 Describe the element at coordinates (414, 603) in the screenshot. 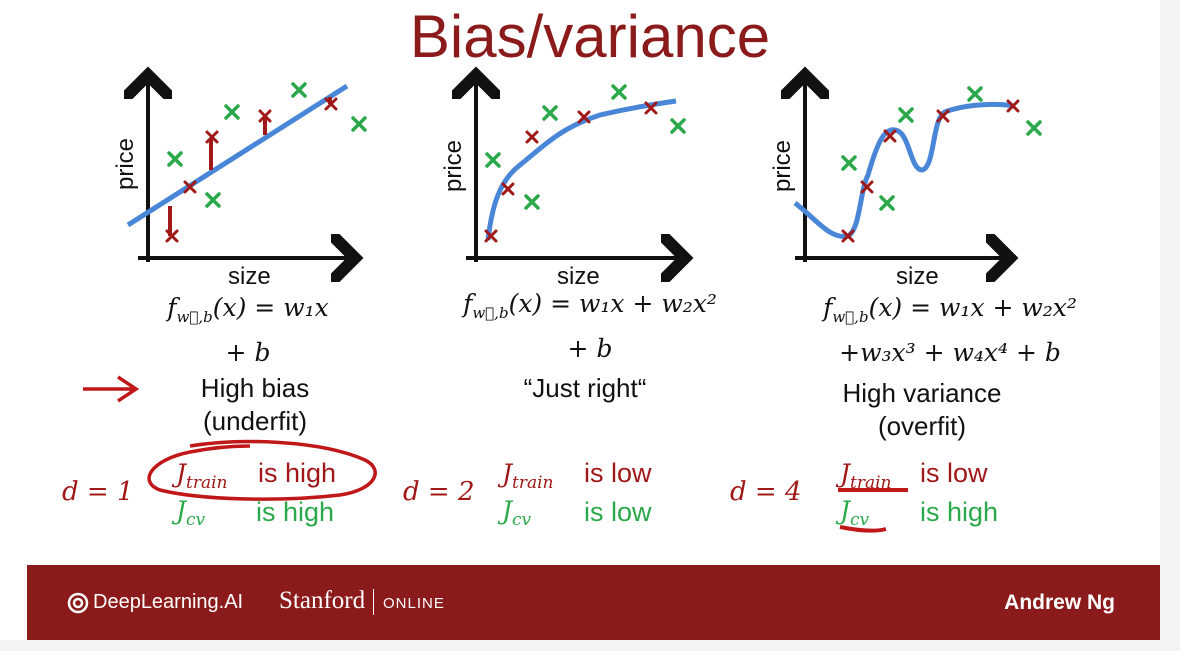

I see `stanford-online-text: ONLINE` at that location.